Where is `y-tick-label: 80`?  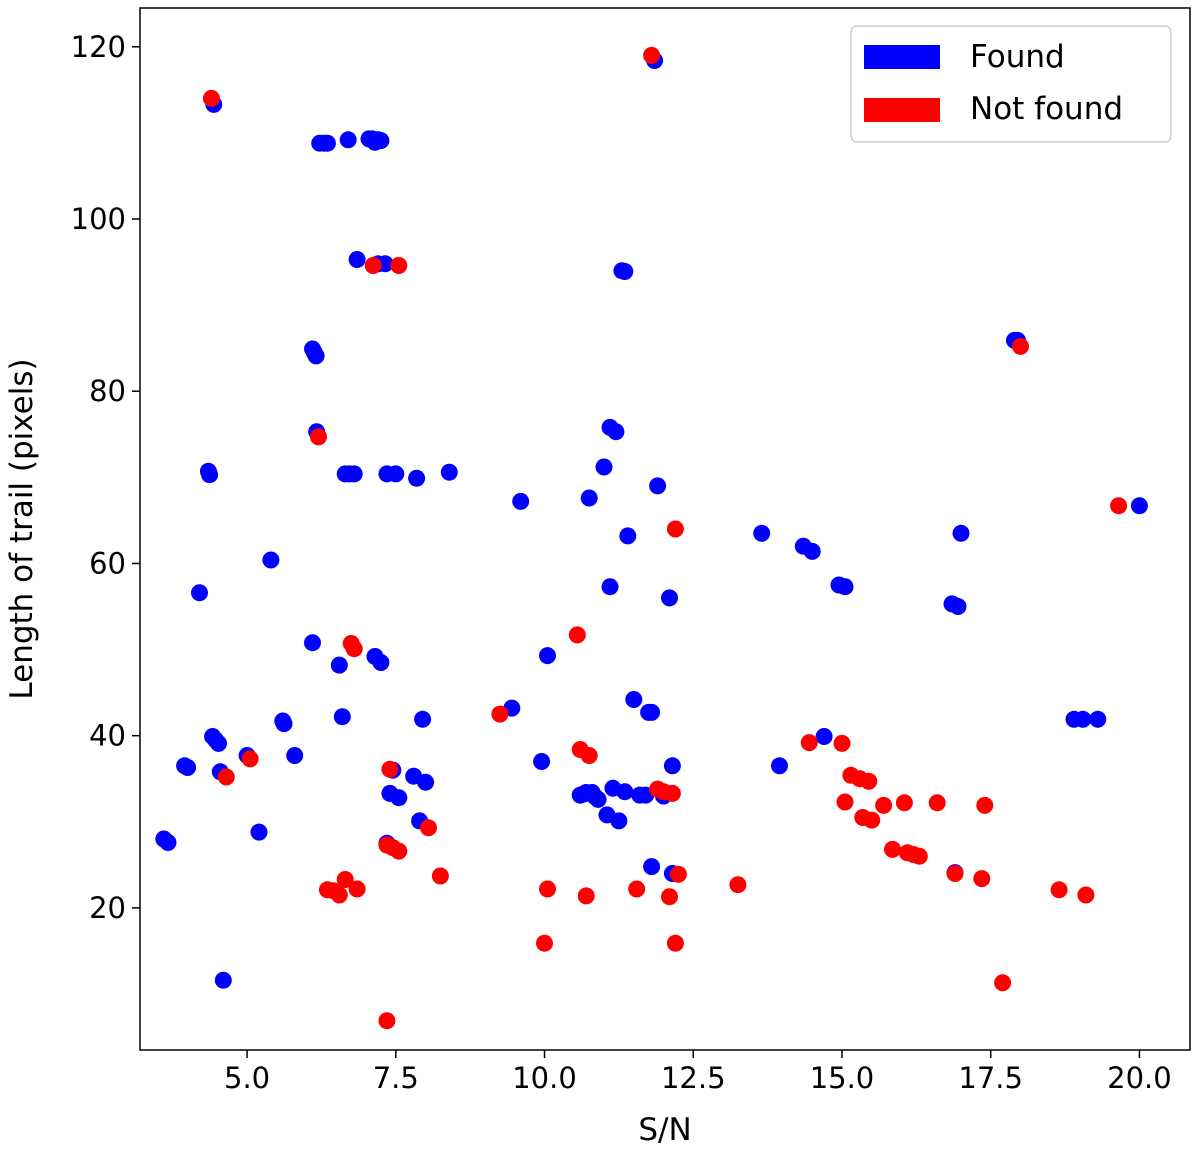 y-tick-label: 80 is located at coordinates (107, 391).